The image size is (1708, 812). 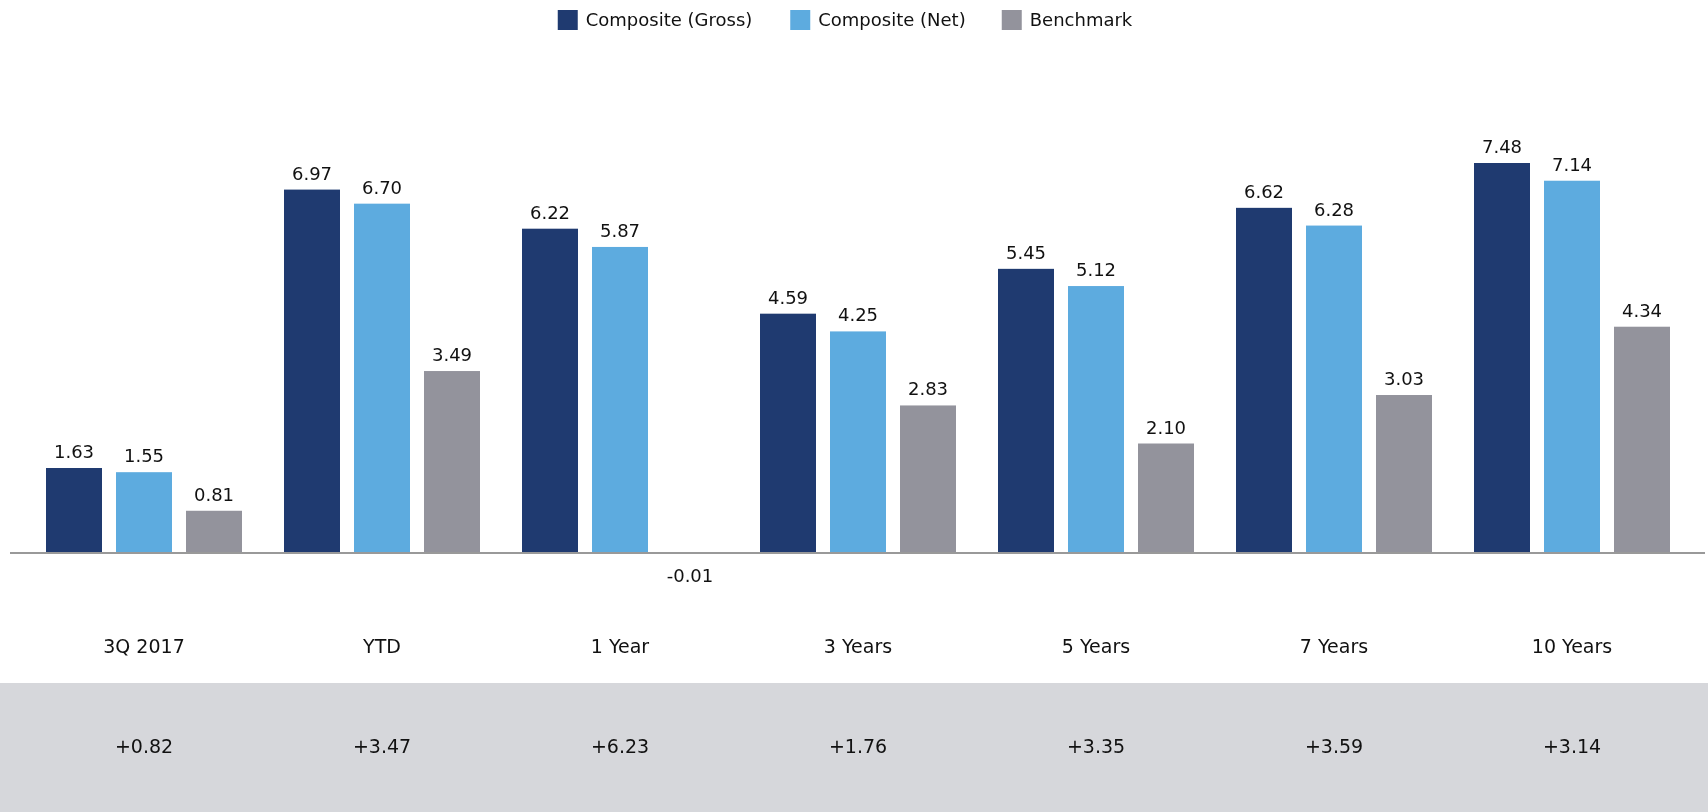 What do you see at coordinates (1166, 427) in the screenshot?
I see `data-label: 2.10` at bounding box center [1166, 427].